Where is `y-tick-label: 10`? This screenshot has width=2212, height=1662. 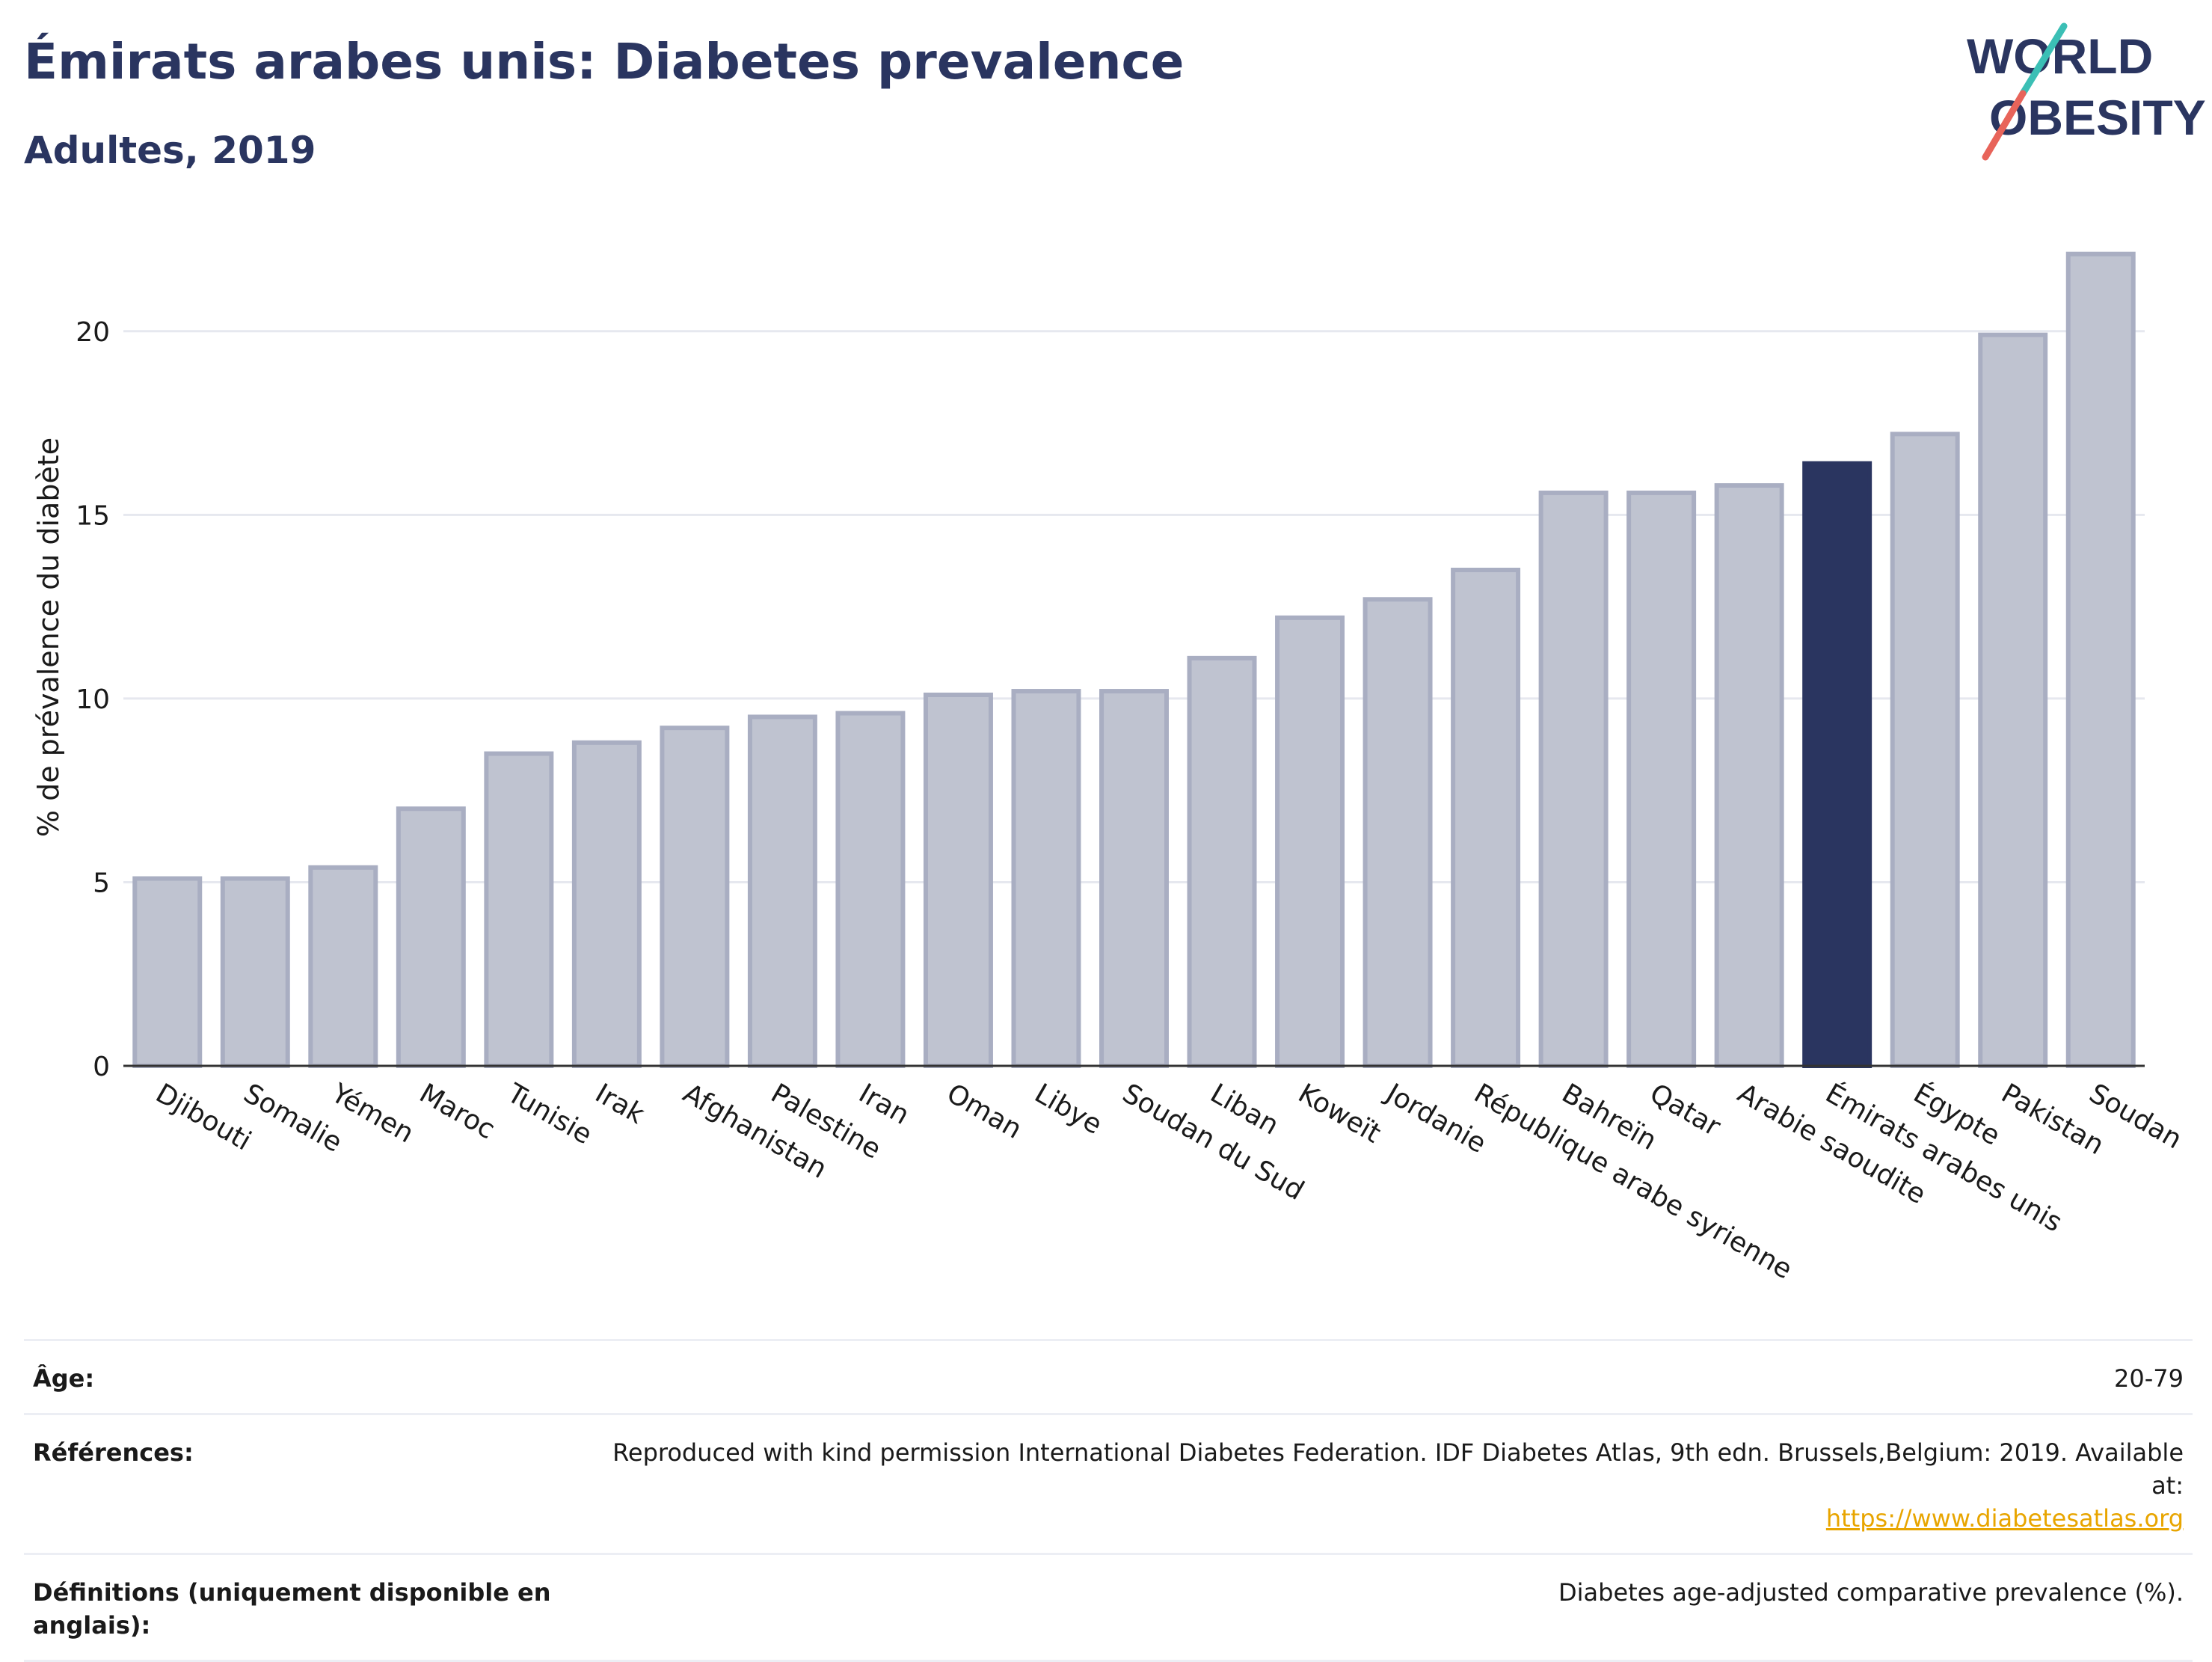 y-tick-label: 10 is located at coordinates (93, 699).